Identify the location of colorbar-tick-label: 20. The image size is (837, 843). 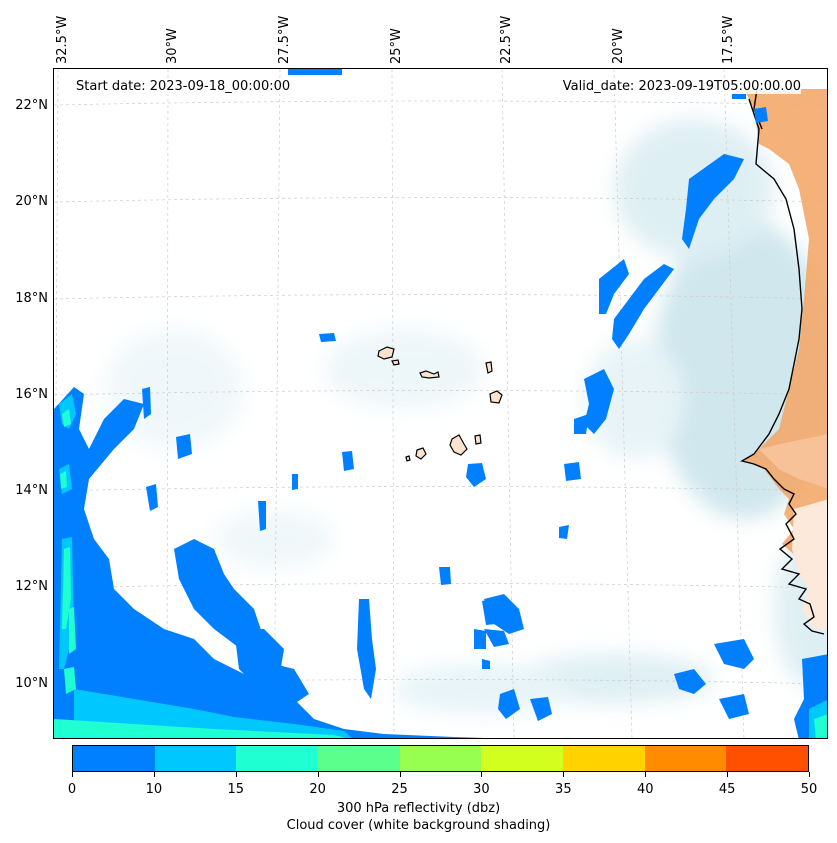
(317, 789).